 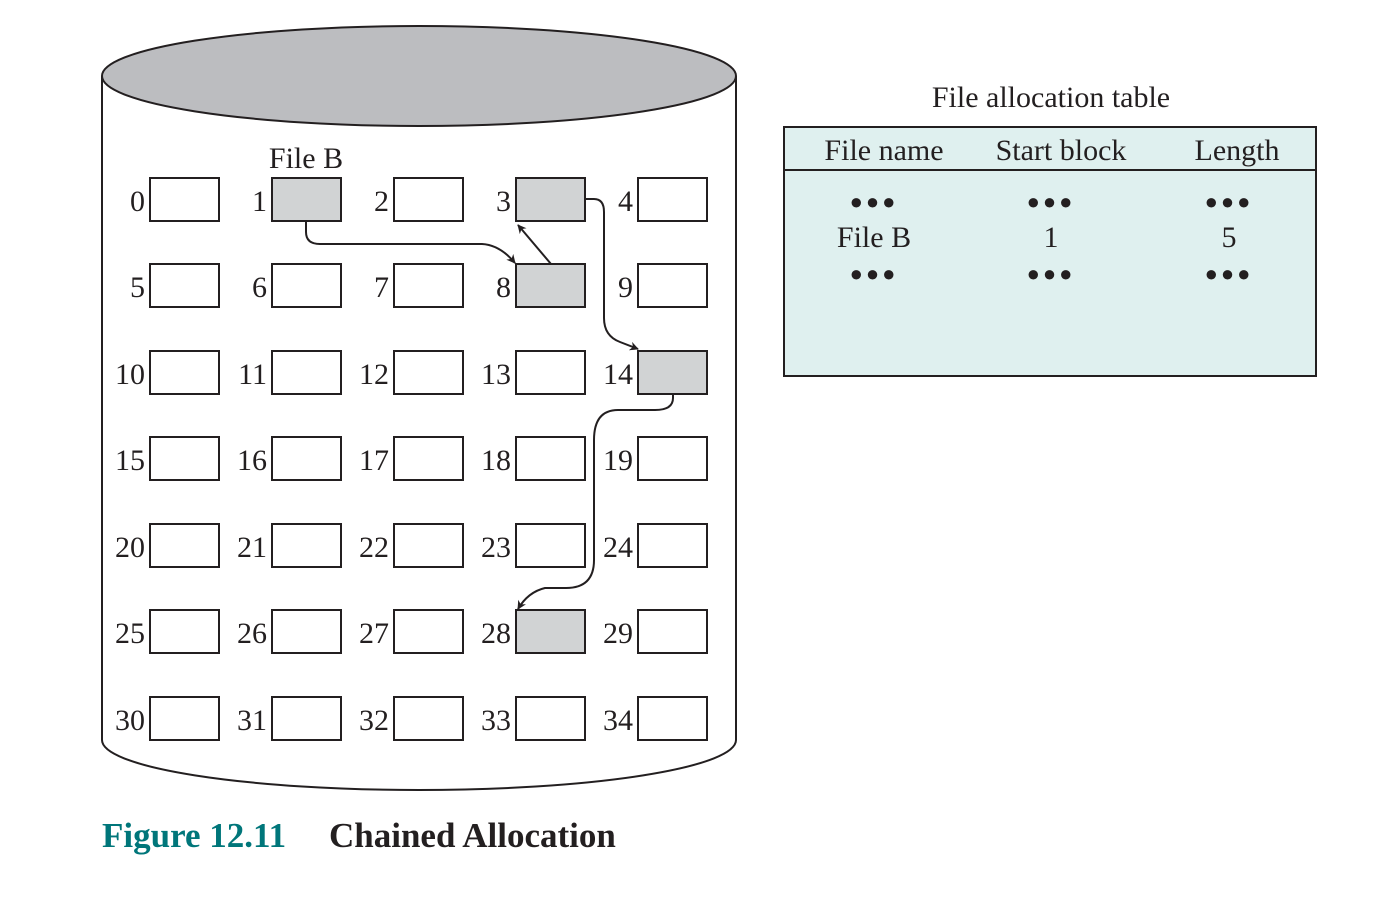 What do you see at coordinates (618, 460) in the screenshot?
I see `block-number-label: 19` at bounding box center [618, 460].